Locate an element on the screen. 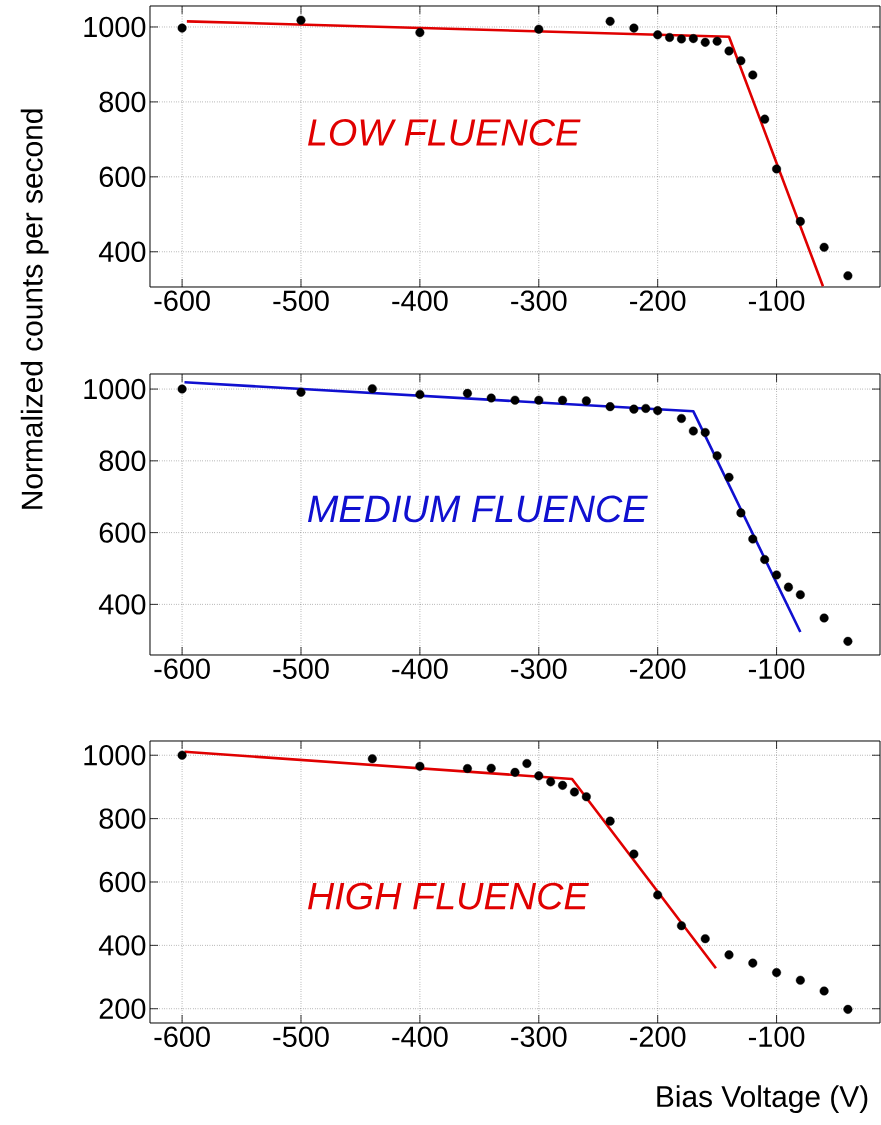  y-tick-label: 200 is located at coordinates (122, 1008).